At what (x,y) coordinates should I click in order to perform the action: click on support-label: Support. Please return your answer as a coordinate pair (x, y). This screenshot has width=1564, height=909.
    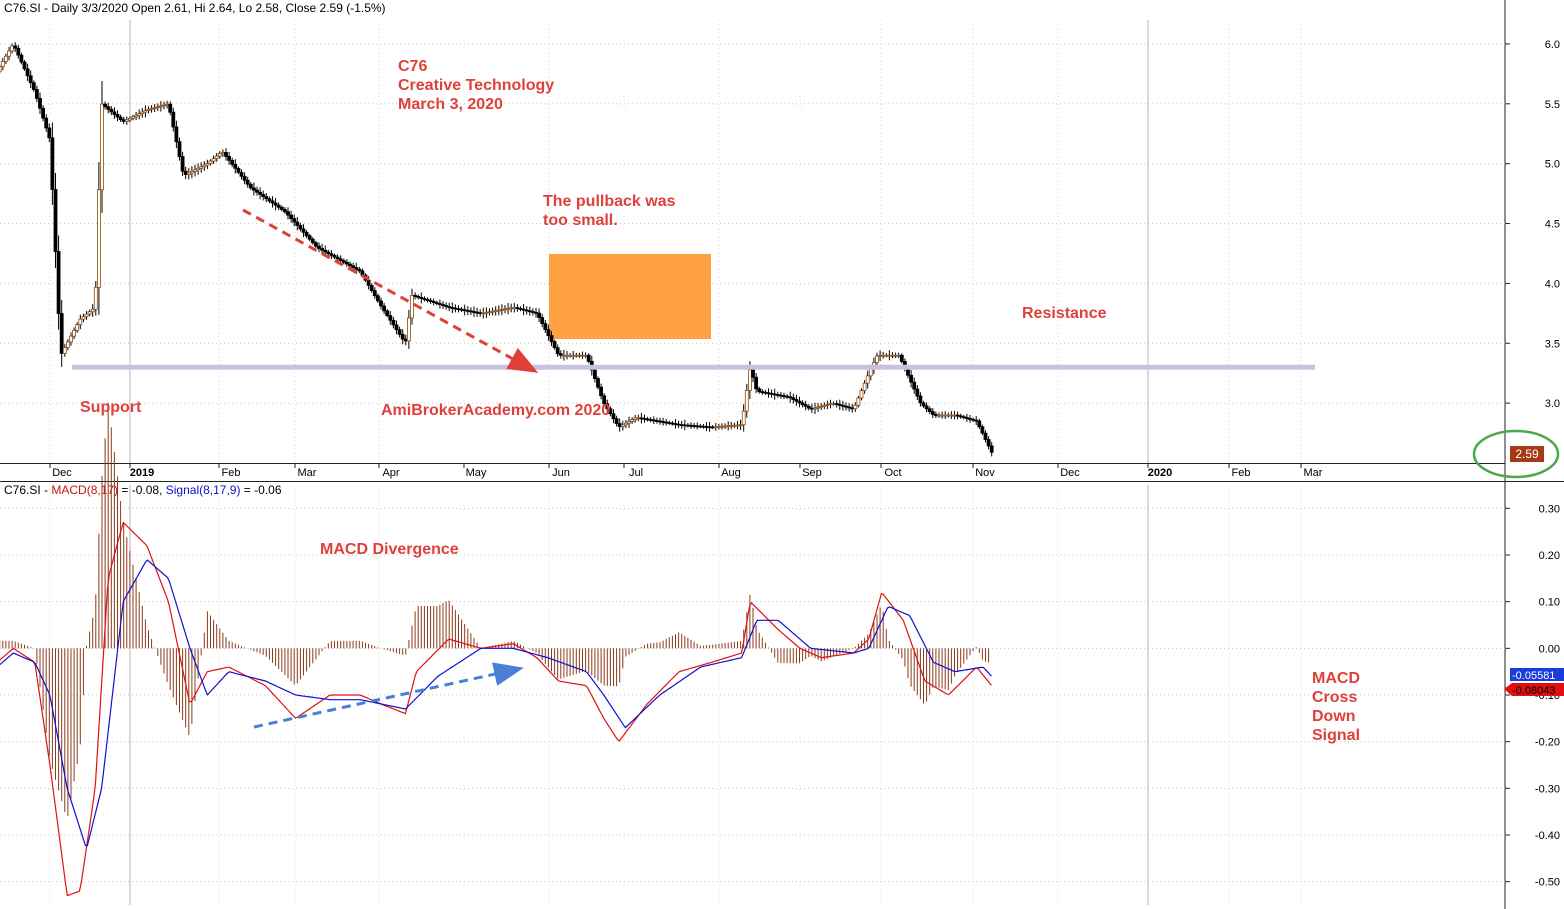
    Looking at the image, I should click on (111, 407).